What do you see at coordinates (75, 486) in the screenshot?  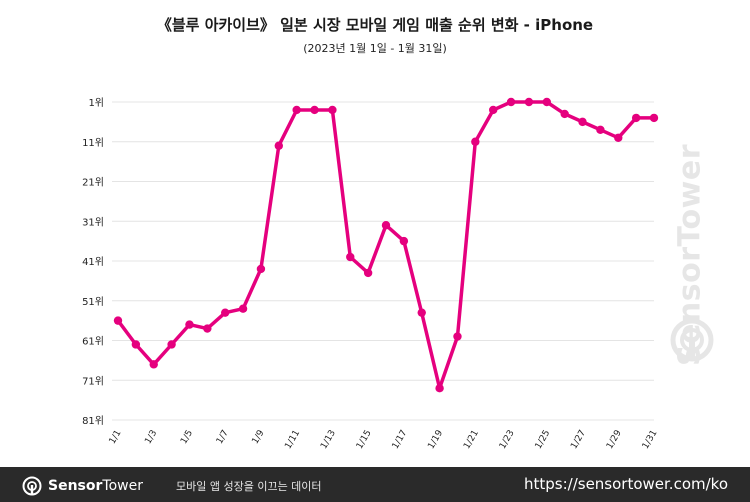 I see `brand-name-bold: Sensor` at bounding box center [75, 486].